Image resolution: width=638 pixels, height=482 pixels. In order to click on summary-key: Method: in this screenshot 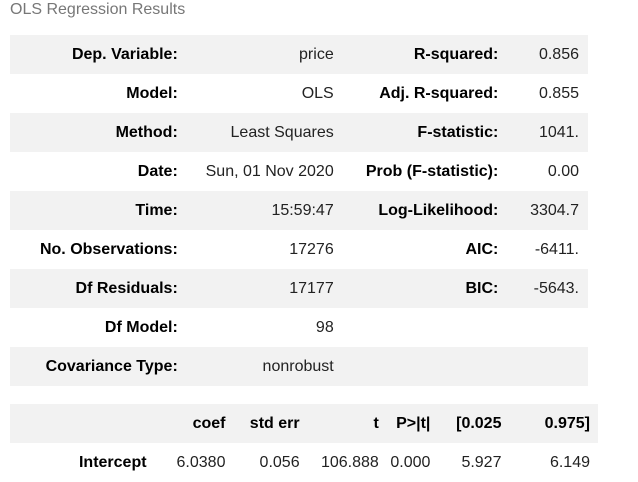, I will do `click(94, 132)`.